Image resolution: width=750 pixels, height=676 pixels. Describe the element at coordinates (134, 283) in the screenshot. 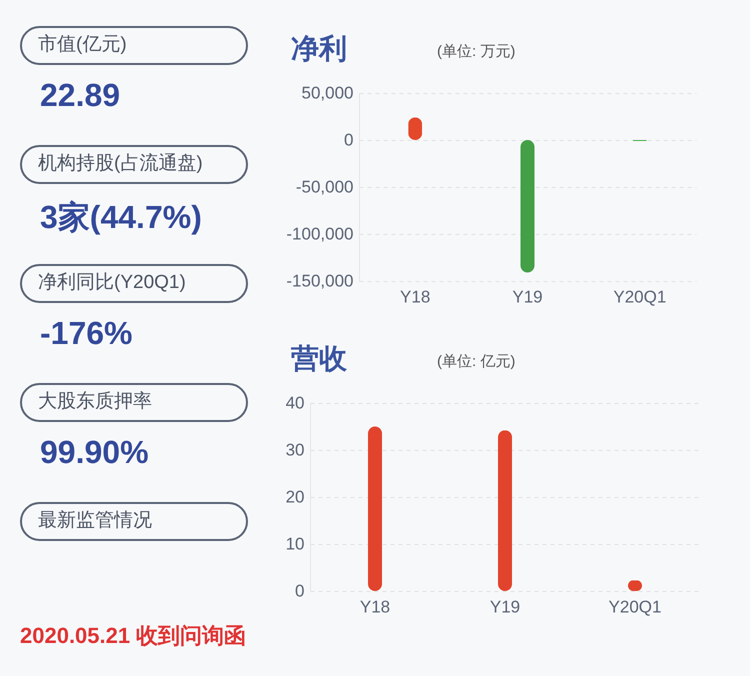

I see `text: 净利同比(Y20Q1)` at that location.